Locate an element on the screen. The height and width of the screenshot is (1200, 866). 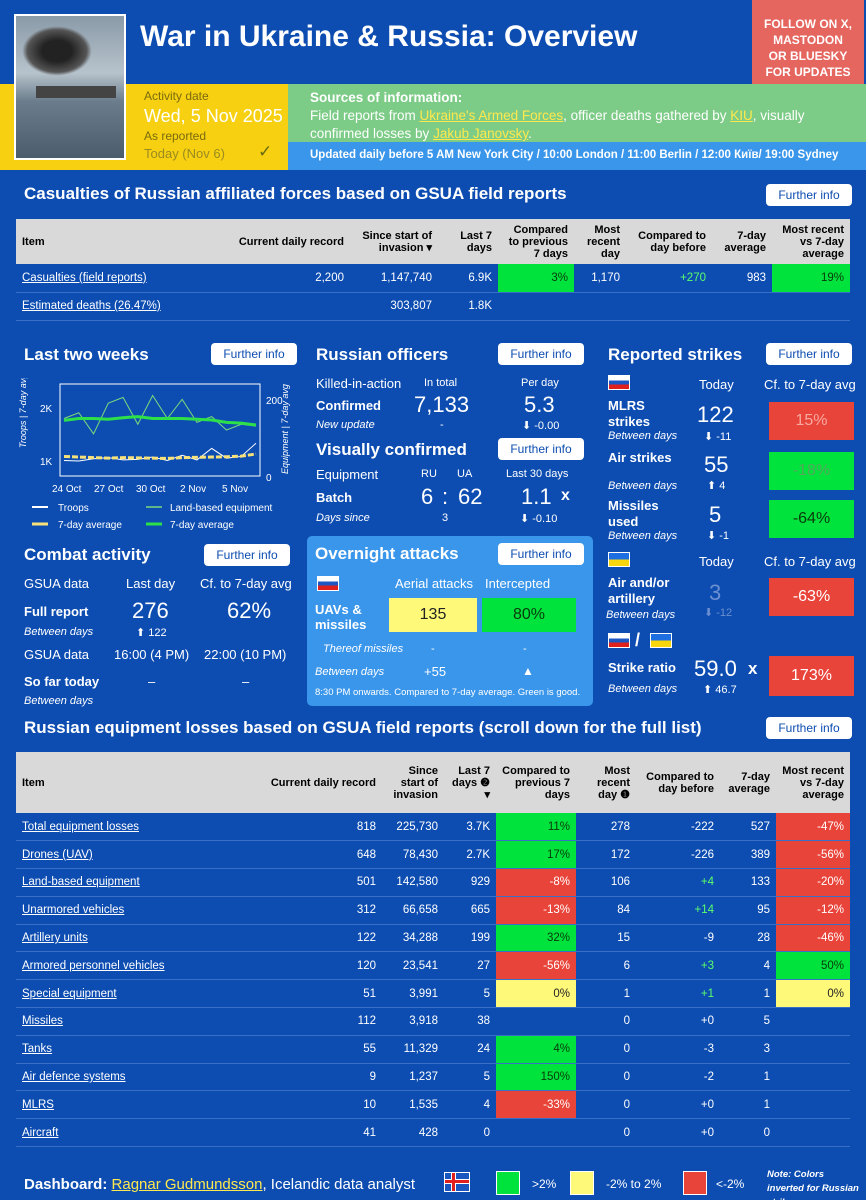
row-link: Armored personnel vehicles is located at coordinates (138, 966).